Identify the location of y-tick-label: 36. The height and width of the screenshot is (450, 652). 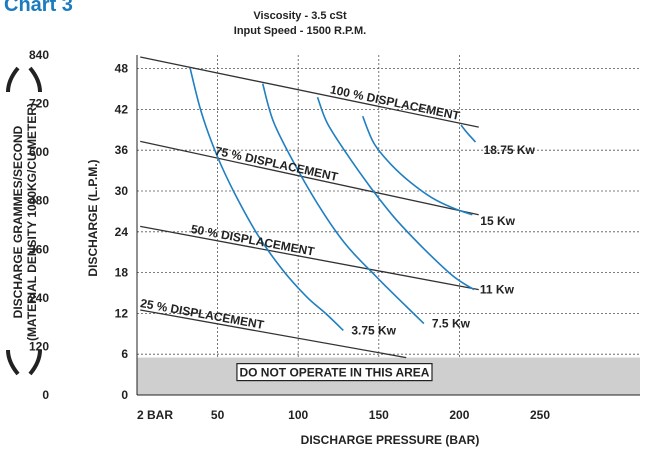
(122, 150).